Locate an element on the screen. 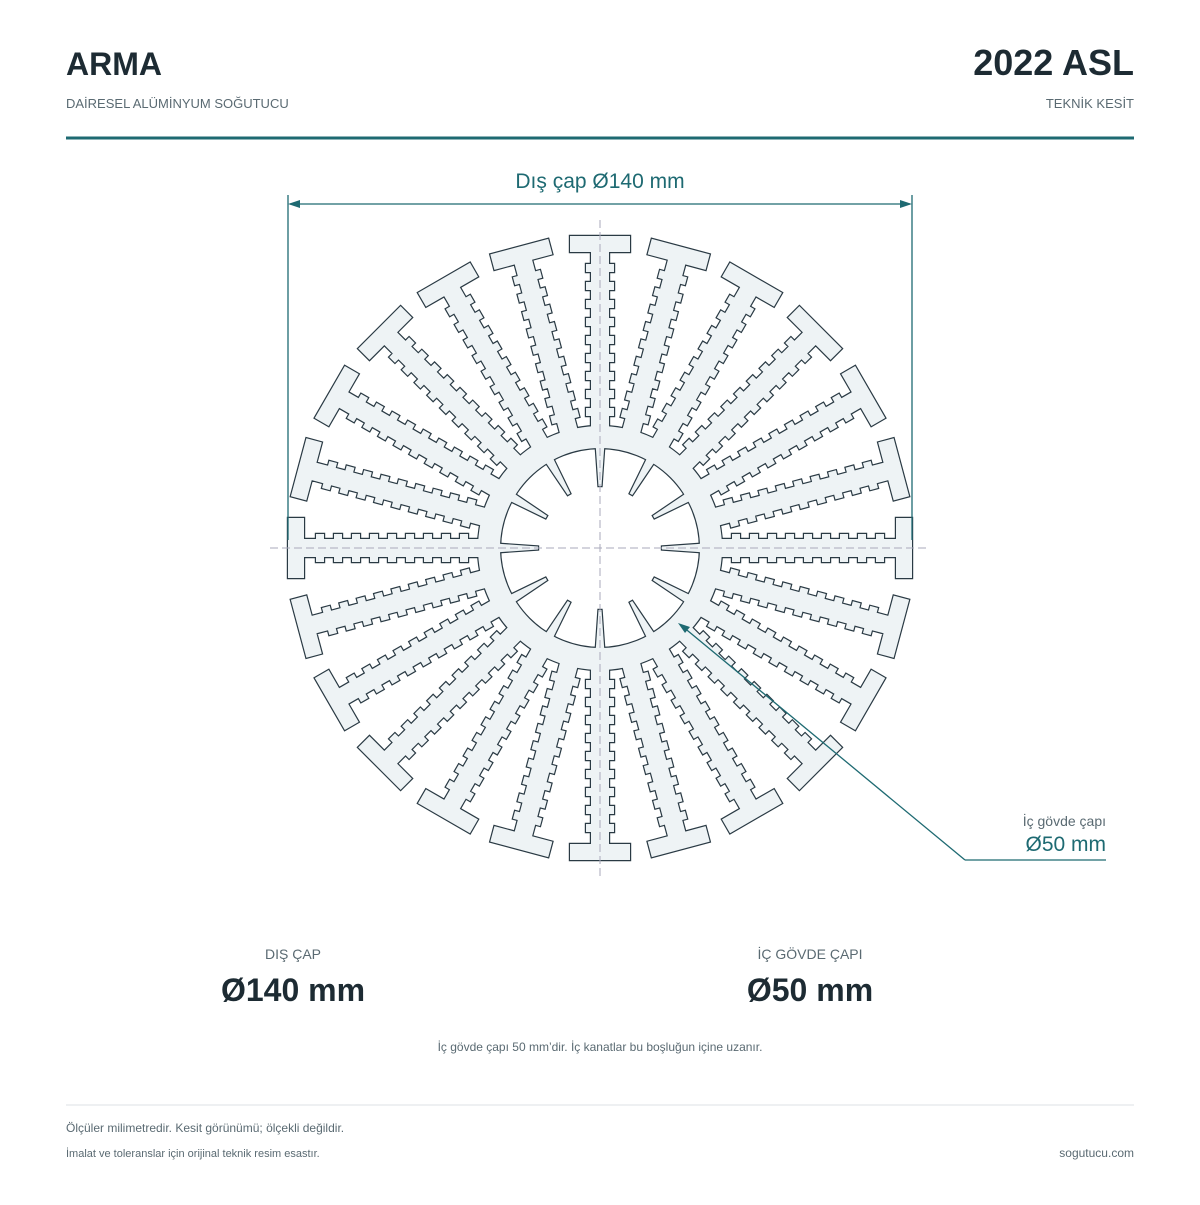 Image resolution: width=1200 pixels, height=1205 pixels. callout-label: İç gövde çapı is located at coordinates (1064, 820).